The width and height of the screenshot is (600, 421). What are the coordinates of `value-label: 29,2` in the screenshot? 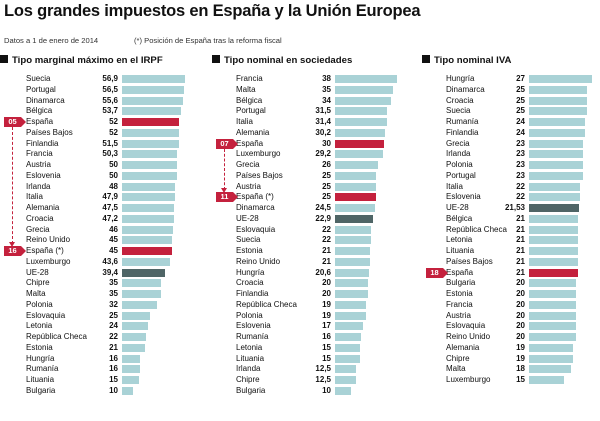 It's located at (323, 154).